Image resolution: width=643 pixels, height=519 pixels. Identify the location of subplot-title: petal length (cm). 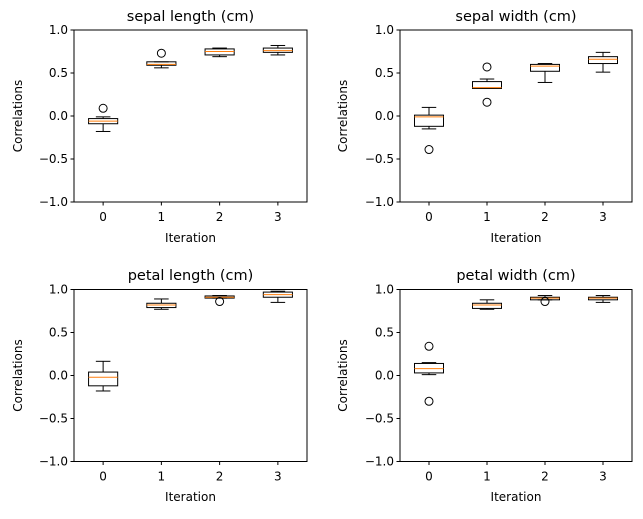
(191, 276).